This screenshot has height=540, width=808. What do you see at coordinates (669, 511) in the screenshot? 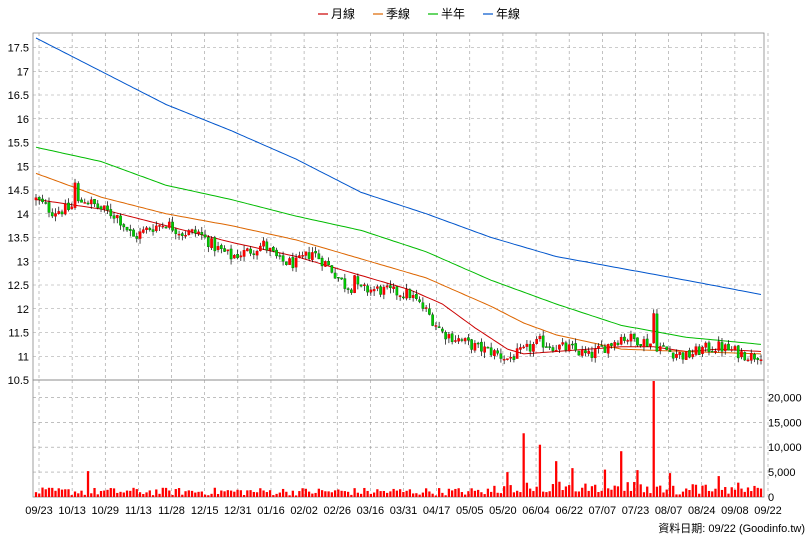
I see `x-tick-label-19: 08/07` at bounding box center [669, 511].